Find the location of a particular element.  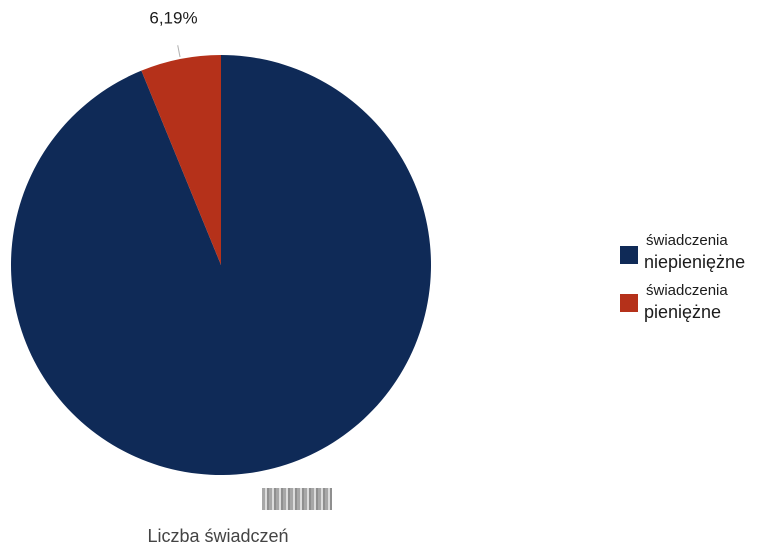

data-label: 6,19% is located at coordinates (173, 18).